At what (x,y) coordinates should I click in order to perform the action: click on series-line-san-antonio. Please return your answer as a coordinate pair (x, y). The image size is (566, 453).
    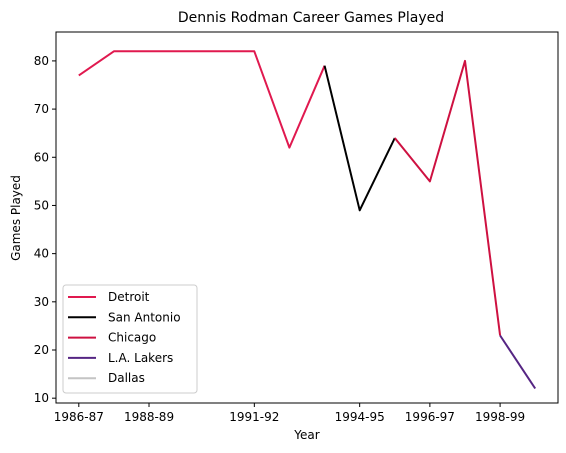
    Looking at the image, I should click on (359, 138).